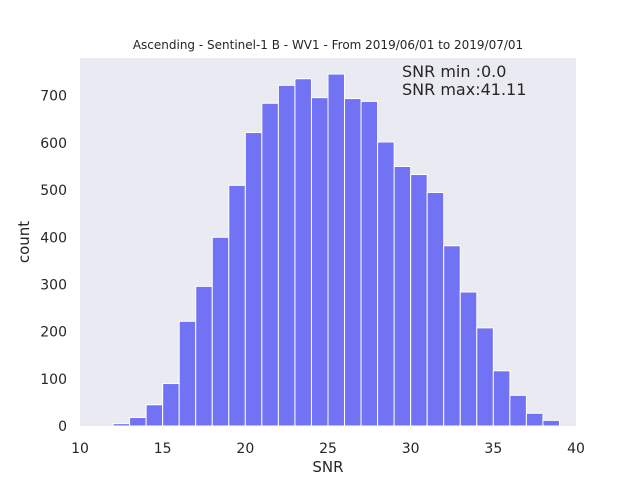 This screenshot has width=640, height=480. I want to click on x-tick-label: 35, so click(493, 449).